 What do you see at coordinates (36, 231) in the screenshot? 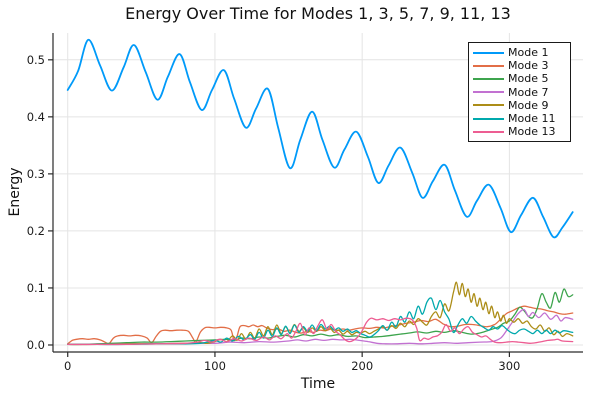
I see `y-tick-label: 0.2` at bounding box center [36, 231].